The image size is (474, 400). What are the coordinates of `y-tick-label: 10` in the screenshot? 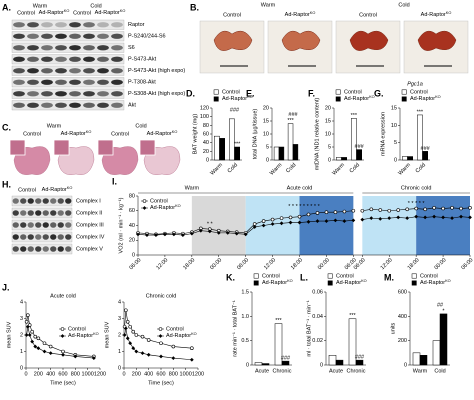 It's located at (328, 134).